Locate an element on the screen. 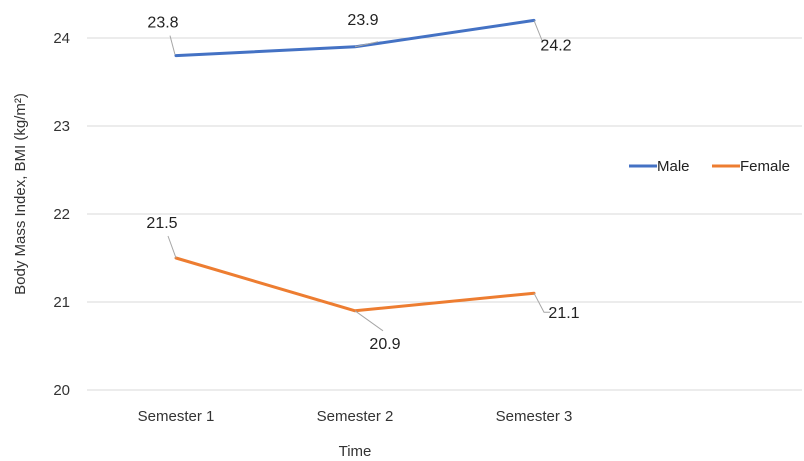  legend: Male Female is located at coordinates (709, 166).